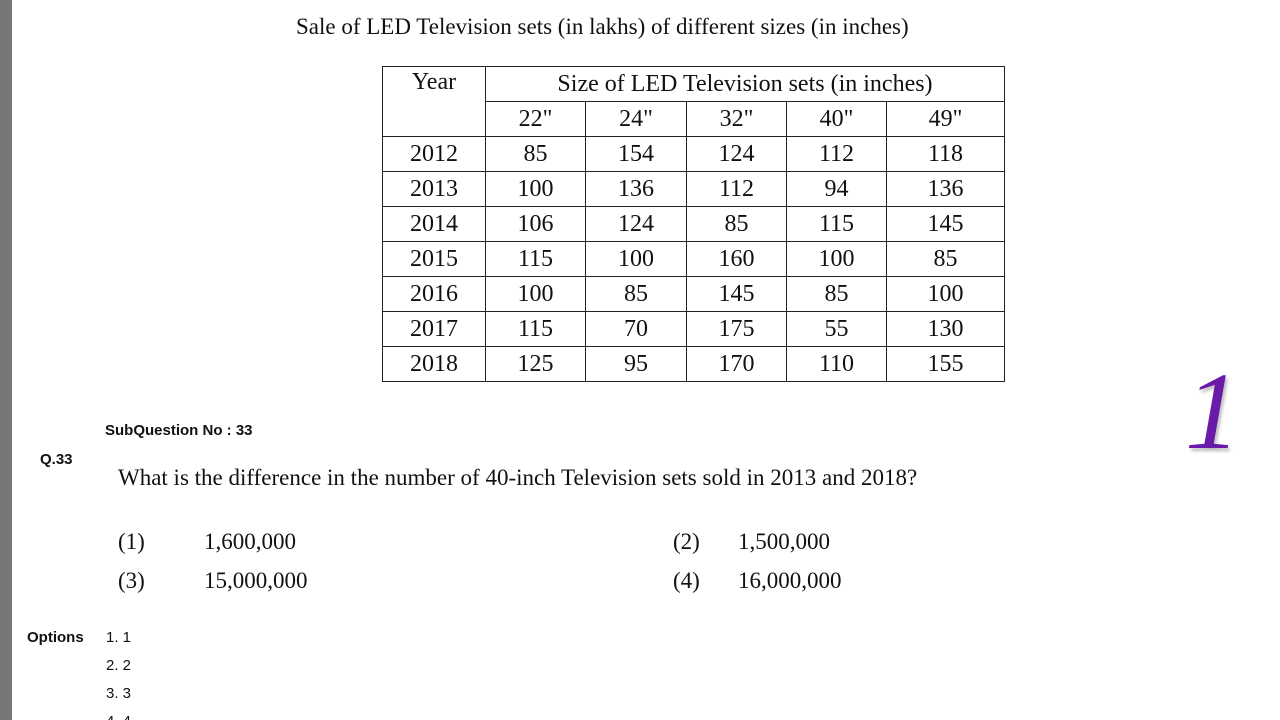 The height and width of the screenshot is (720, 1280). I want to click on value-cell: 118, so click(945, 154).